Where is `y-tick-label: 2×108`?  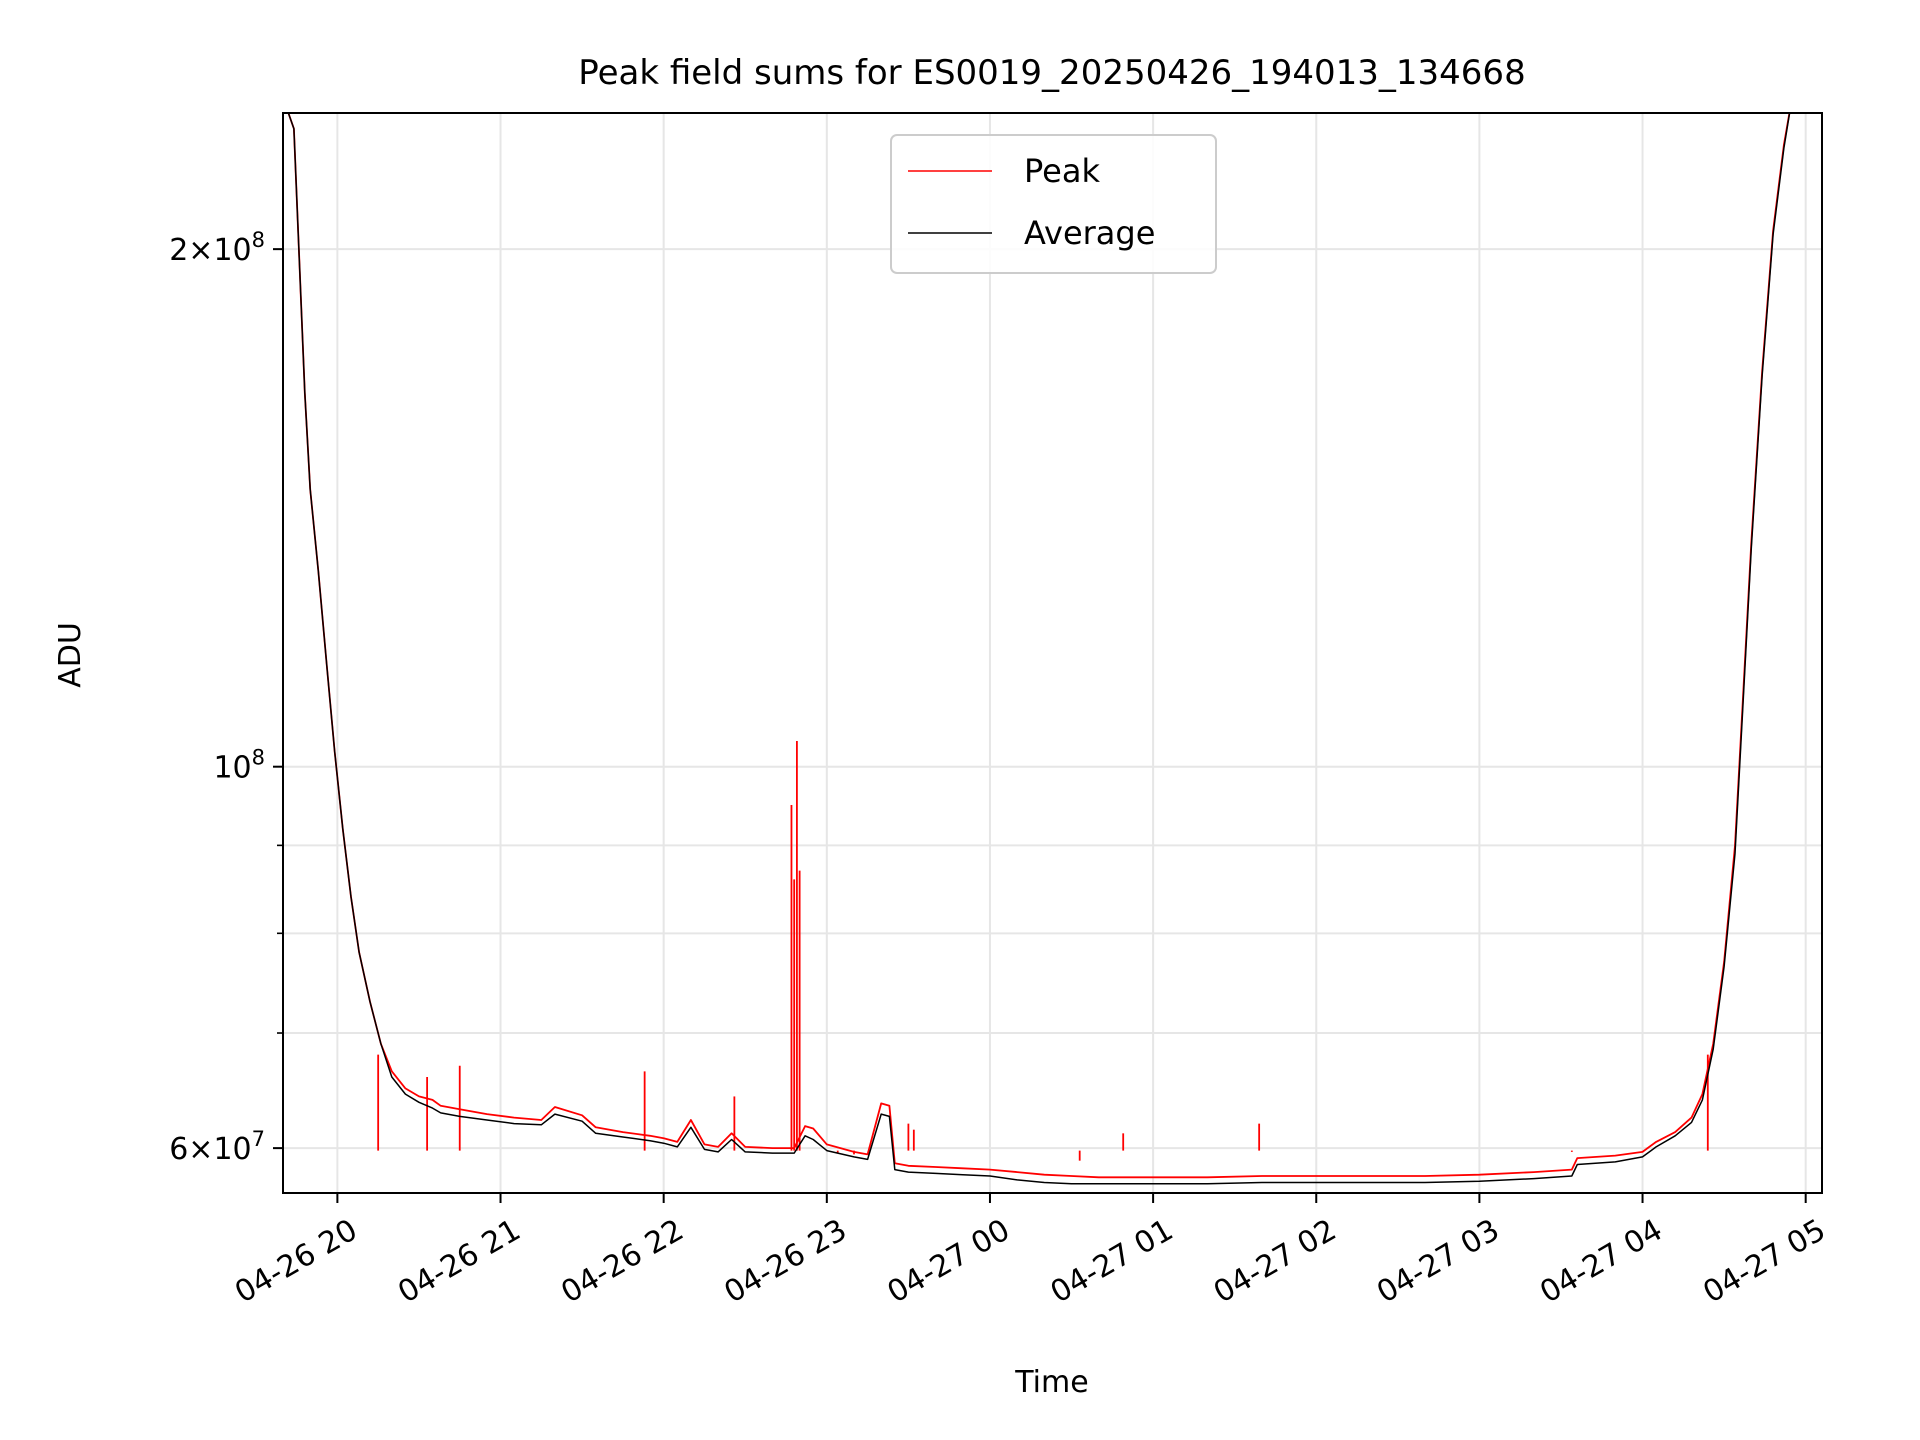
y-tick-label: 2×108 is located at coordinates (217, 248).